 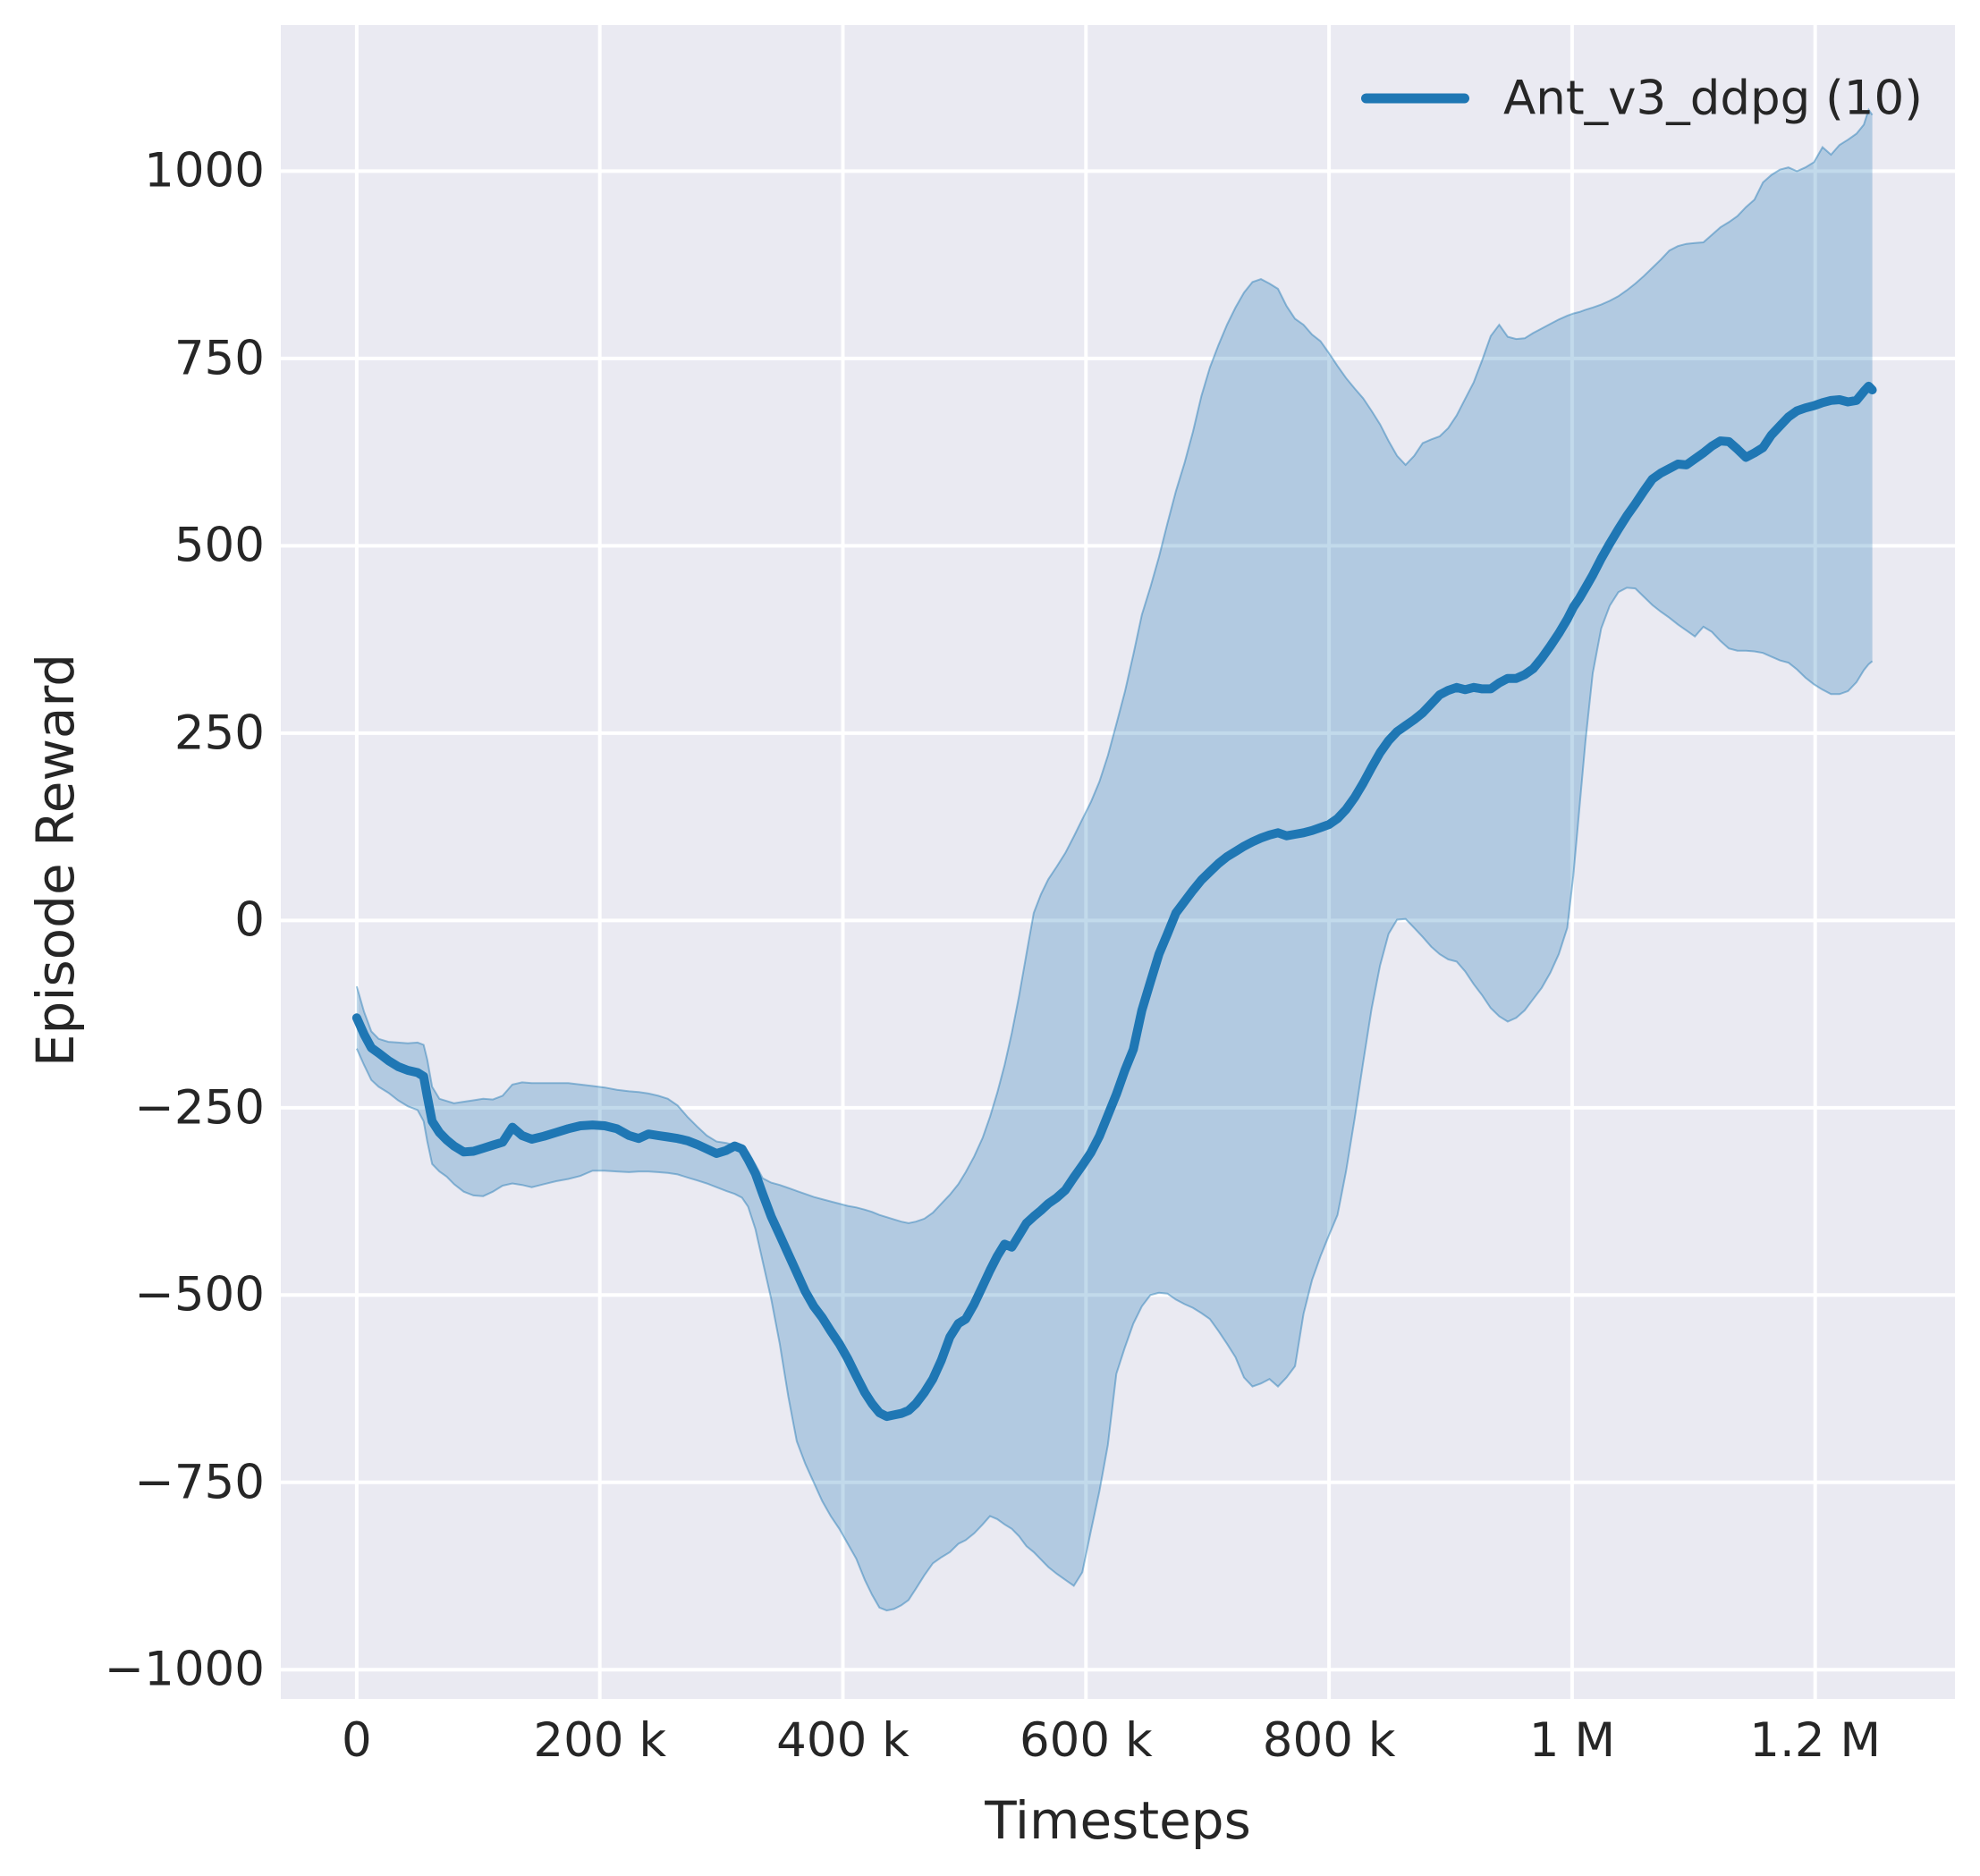 What do you see at coordinates (199, 1108) in the screenshot?
I see `y-tick-label: −250` at bounding box center [199, 1108].